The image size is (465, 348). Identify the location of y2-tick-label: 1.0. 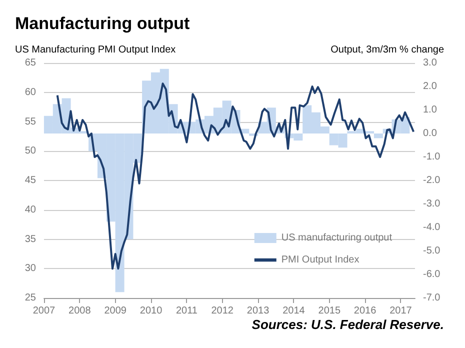
(430, 110).